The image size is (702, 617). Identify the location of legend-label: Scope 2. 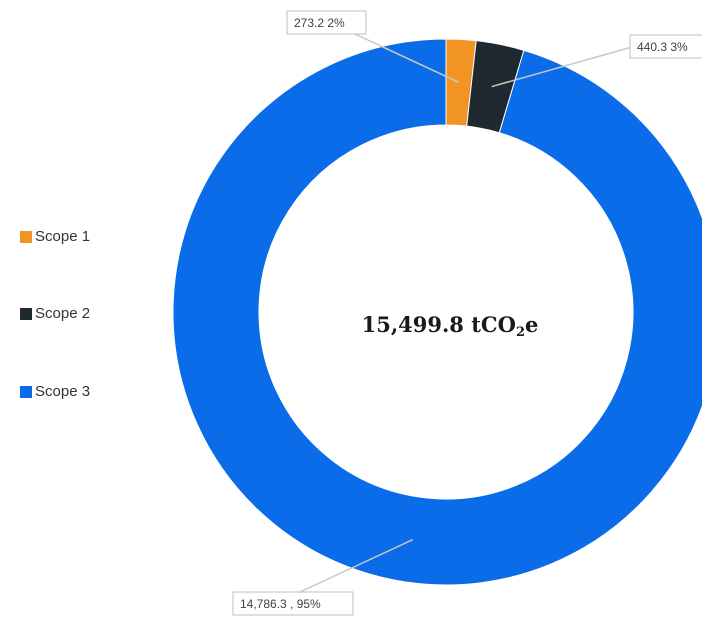
(63, 313).